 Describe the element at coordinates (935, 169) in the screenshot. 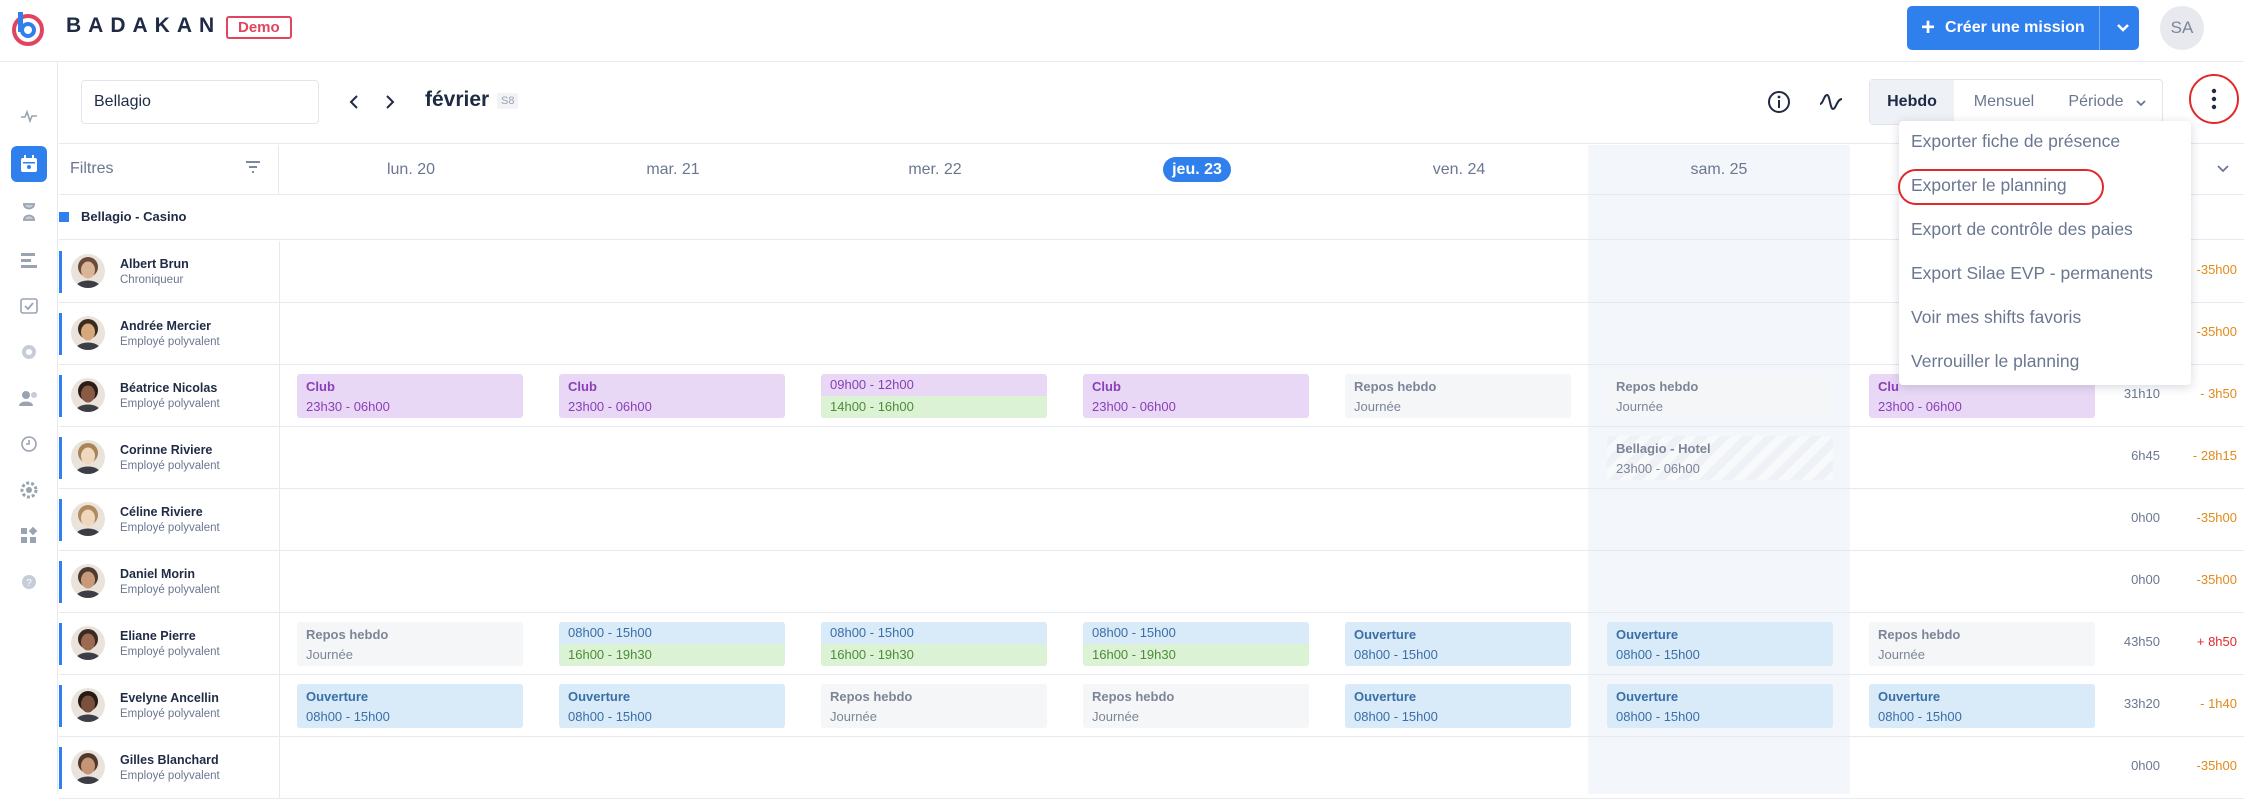

I see `day-header-wed: mer. 22` at that location.